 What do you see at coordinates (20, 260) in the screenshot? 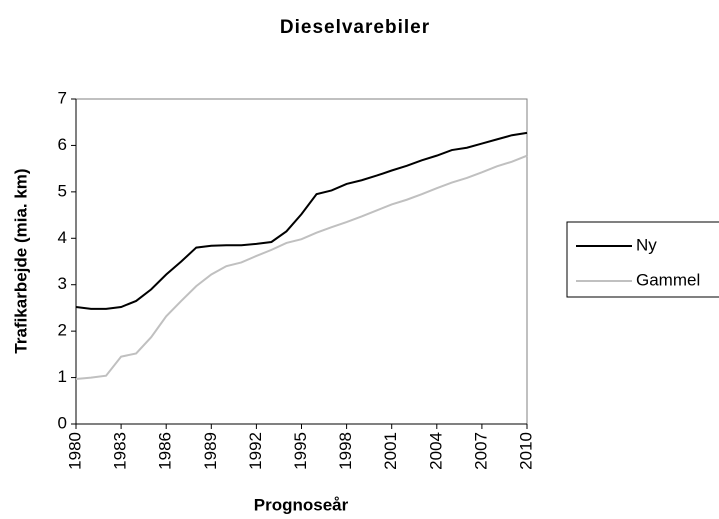
I see `y-axis-title: Trafikarbejde (mia. km)` at bounding box center [20, 260].